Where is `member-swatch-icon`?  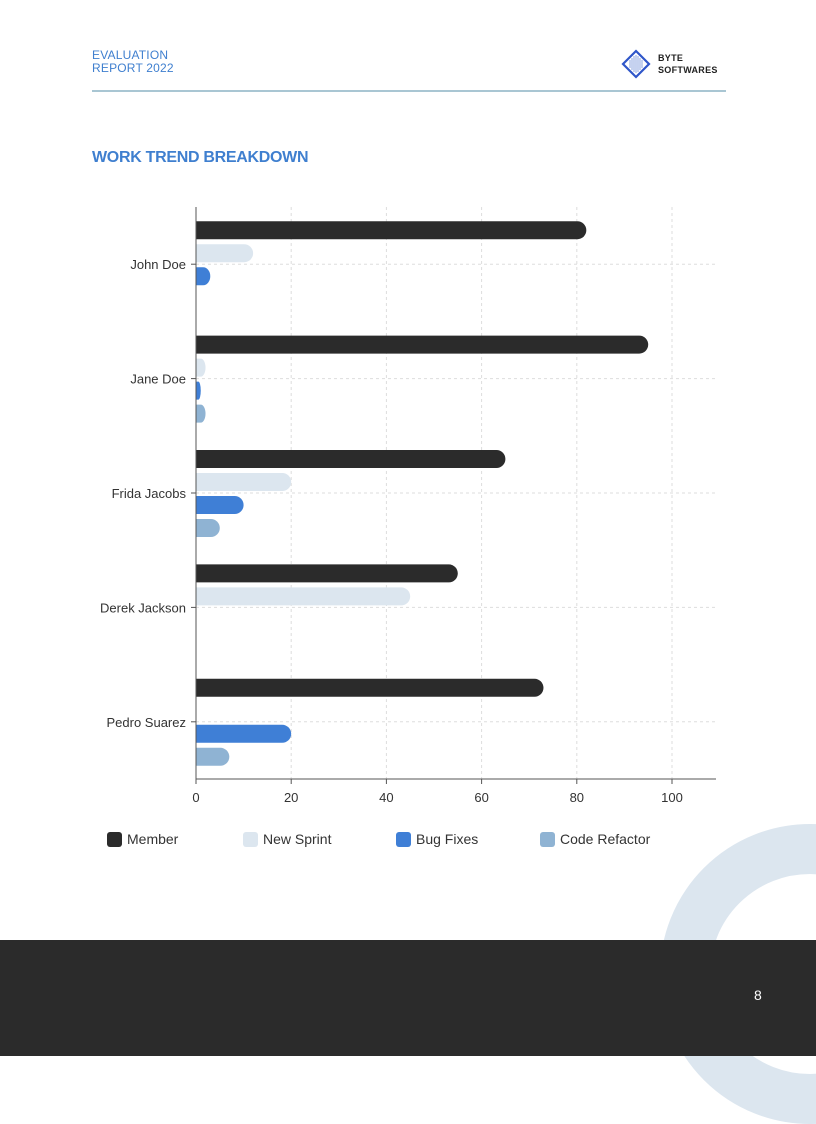
member-swatch-icon is located at coordinates (114, 839).